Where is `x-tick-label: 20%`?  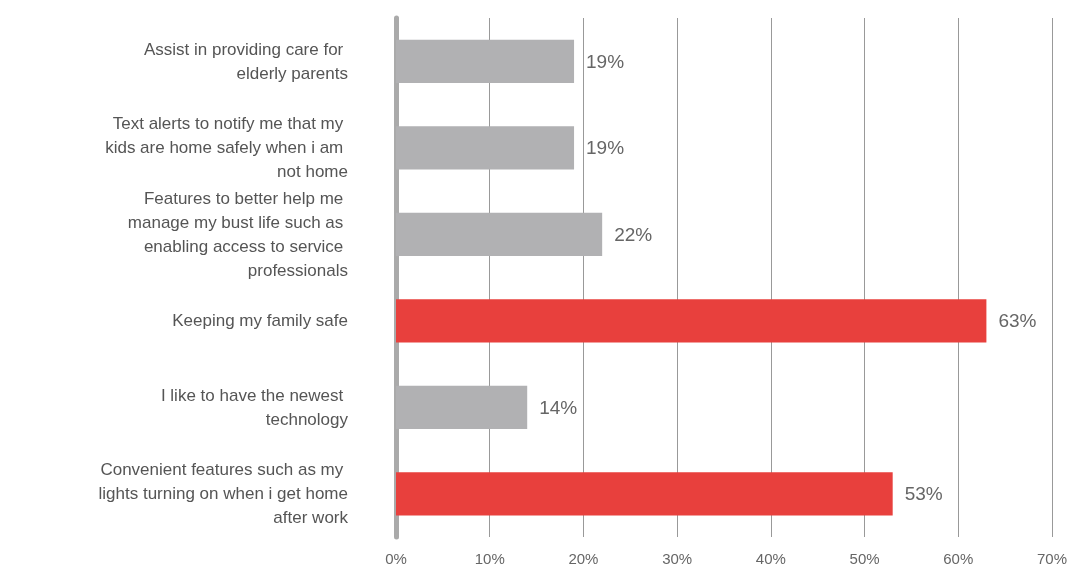
x-tick-label: 20% is located at coordinates (583, 558).